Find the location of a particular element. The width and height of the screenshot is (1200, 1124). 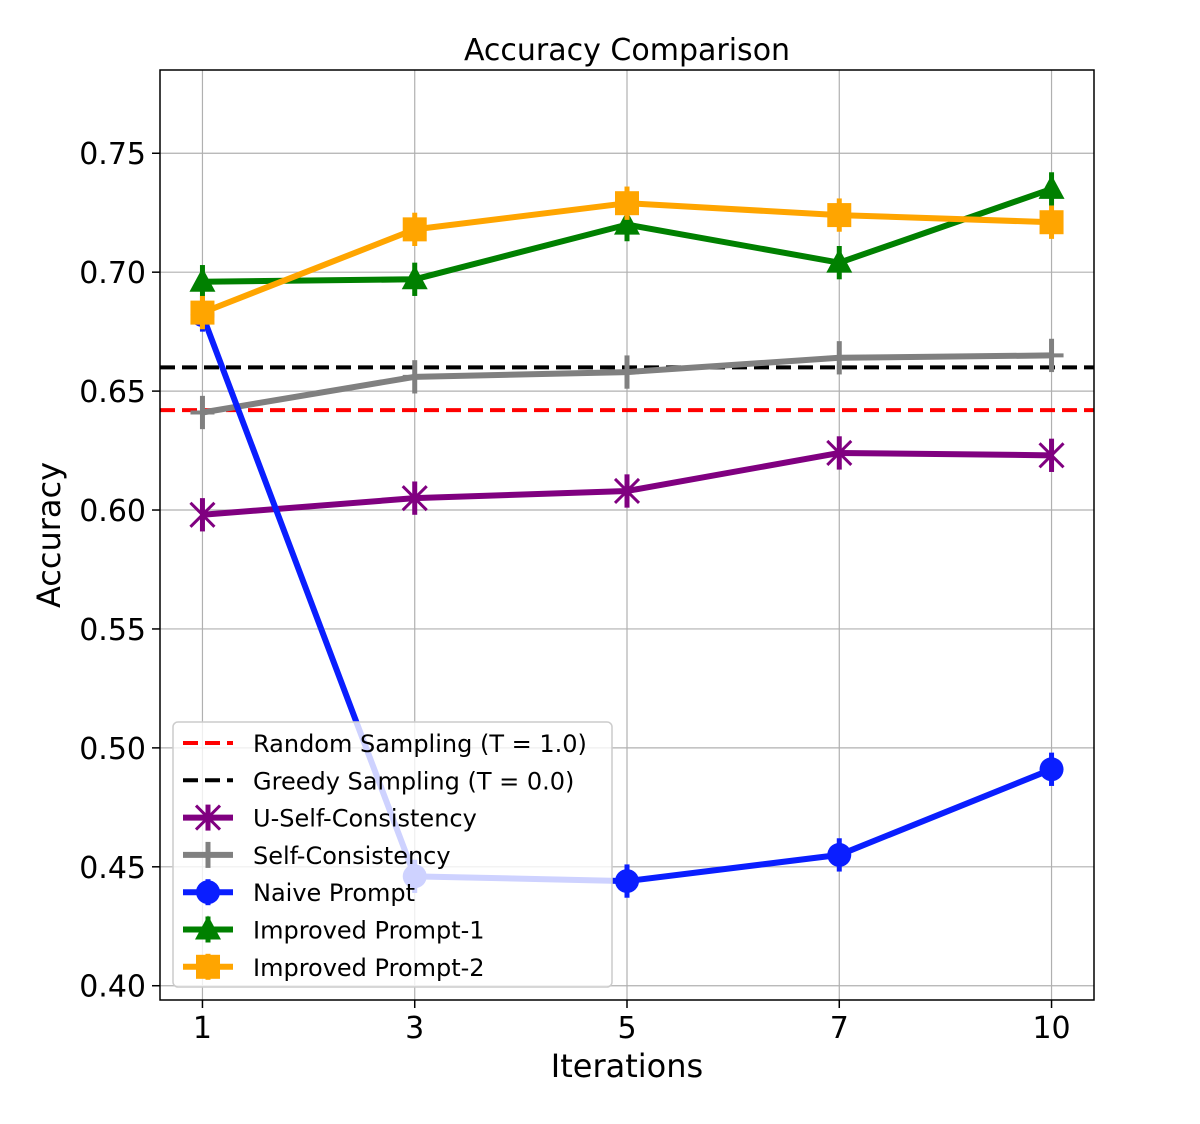

y-tick-label: 0.75 is located at coordinates (112, 154).